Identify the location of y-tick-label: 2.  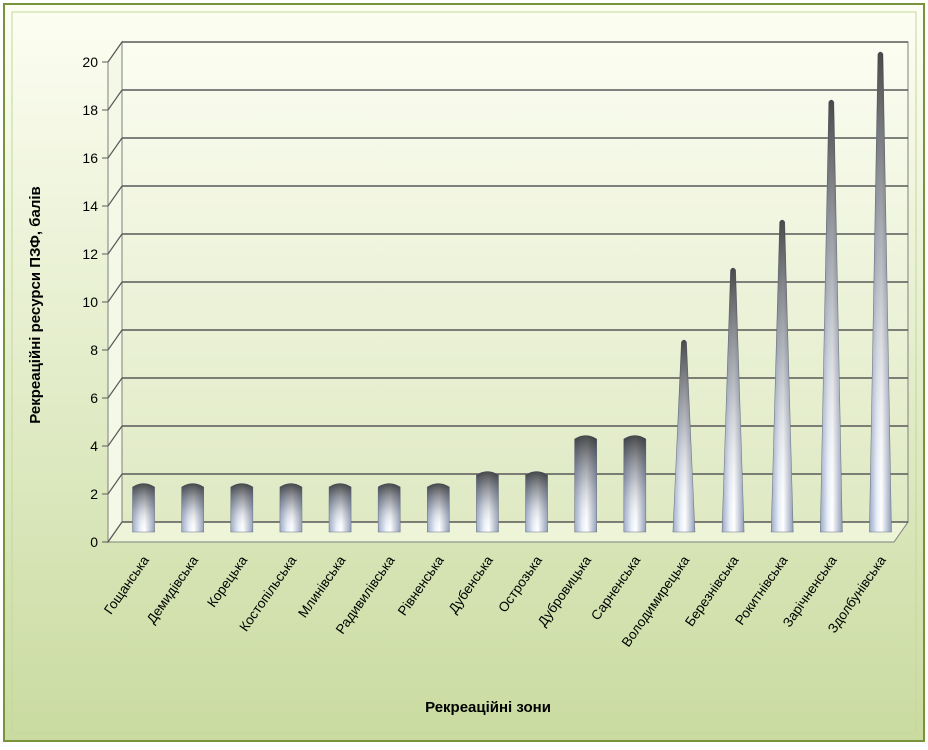
(94, 494).